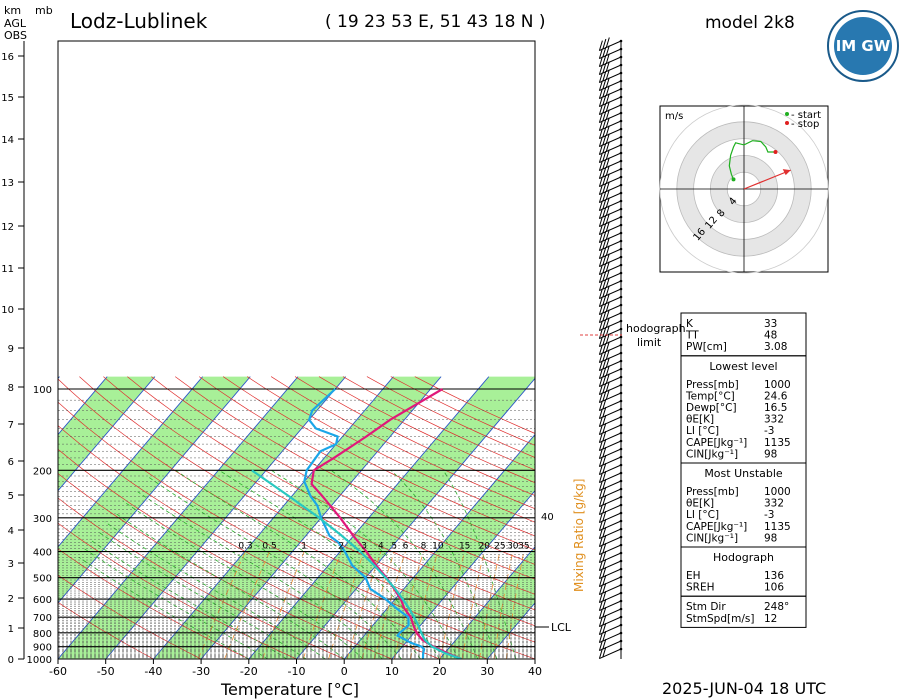 The width and height of the screenshot is (910, 700). What do you see at coordinates (579, 535) in the screenshot?
I see `mixing-ratio-axis-title: Mixing Ratio [g/kg]` at bounding box center [579, 535].